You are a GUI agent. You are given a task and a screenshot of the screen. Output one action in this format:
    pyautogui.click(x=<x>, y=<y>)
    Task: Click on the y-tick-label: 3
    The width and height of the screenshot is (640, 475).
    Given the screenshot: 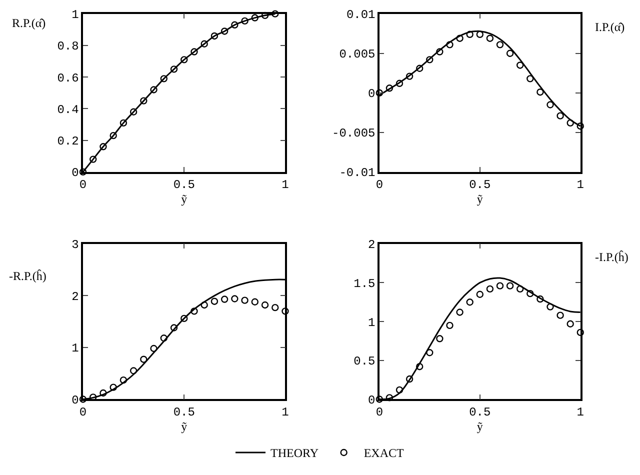 What is the action you would take?
    pyautogui.click(x=75, y=245)
    